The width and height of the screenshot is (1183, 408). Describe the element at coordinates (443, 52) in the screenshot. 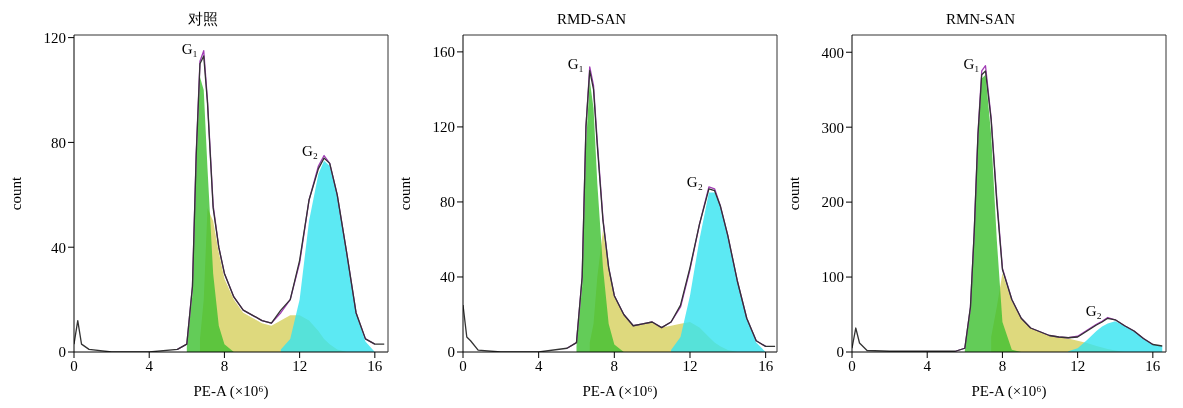

I see `y-tick-label: 160` at that location.